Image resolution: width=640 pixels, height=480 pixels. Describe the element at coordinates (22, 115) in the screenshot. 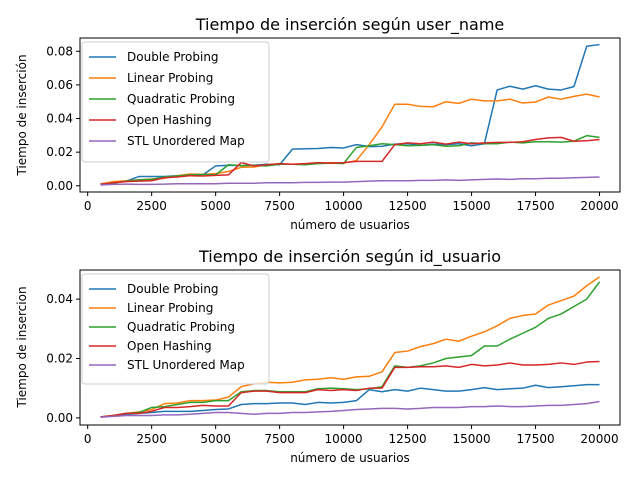

I see `y-axis-label: Tiempo de inserción` at that location.